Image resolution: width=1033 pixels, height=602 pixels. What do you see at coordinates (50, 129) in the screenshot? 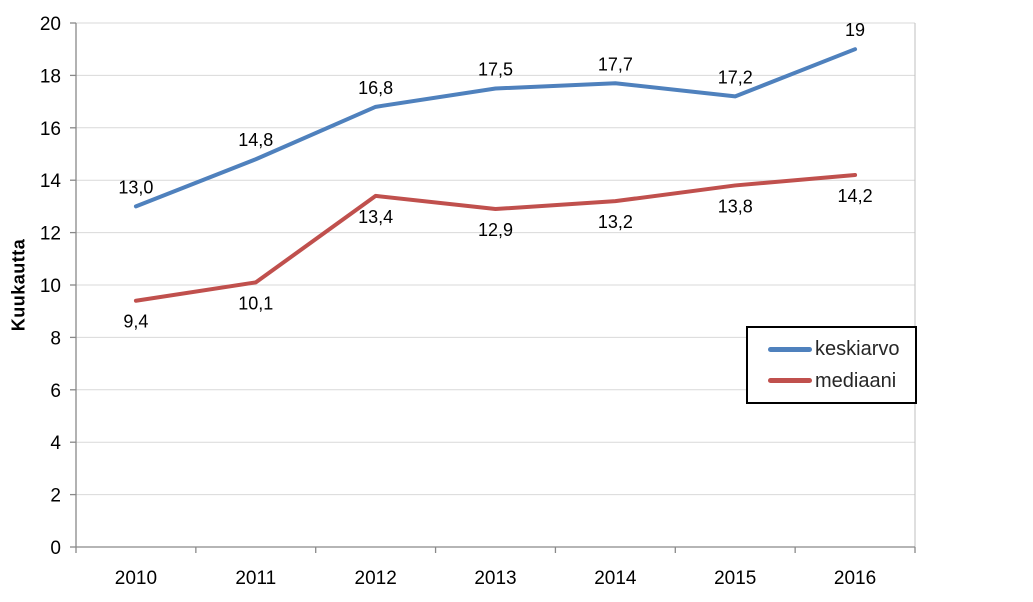
I see `y-tick-label: 16` at bounding box center [50, 129].